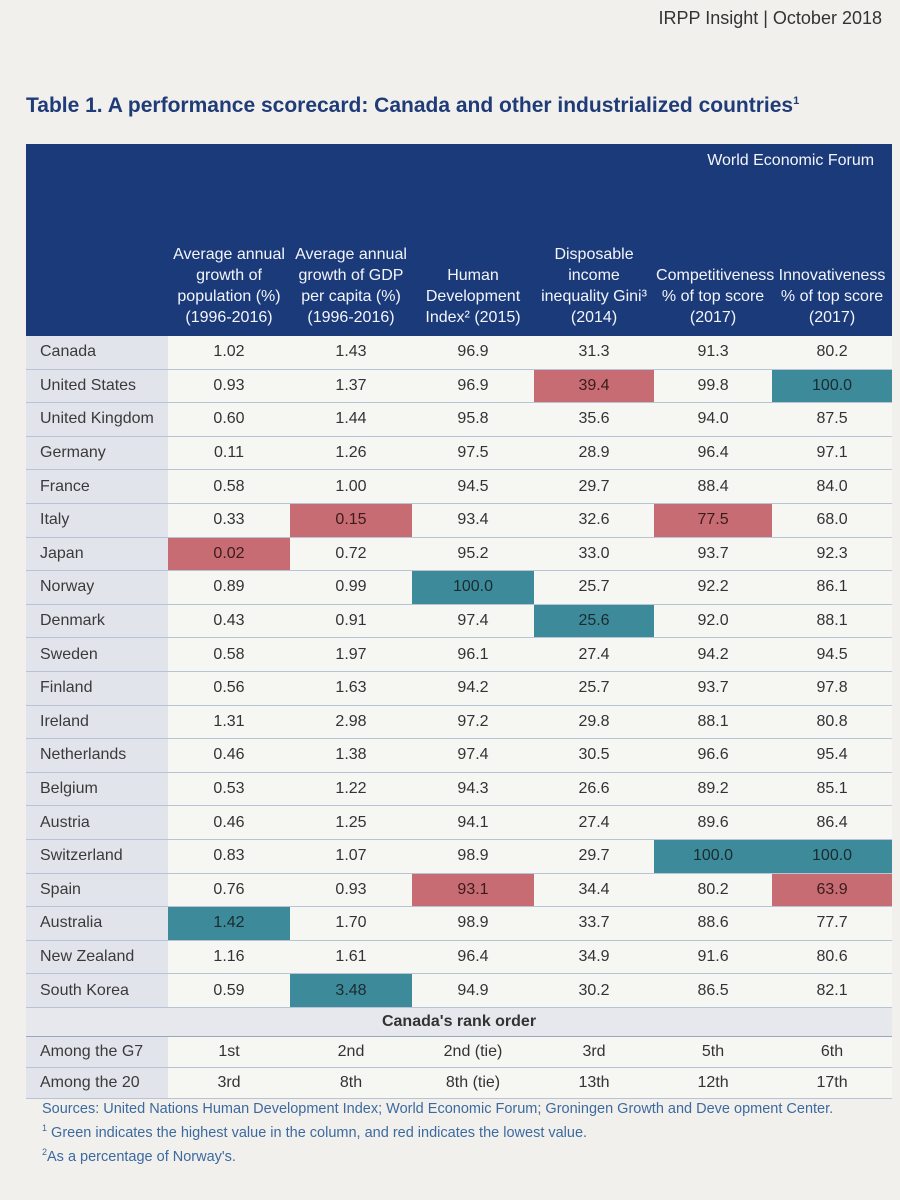 This screenshot has width=900, height=1200. I want to click on country-cell: New Zealand, so click(97, 957).